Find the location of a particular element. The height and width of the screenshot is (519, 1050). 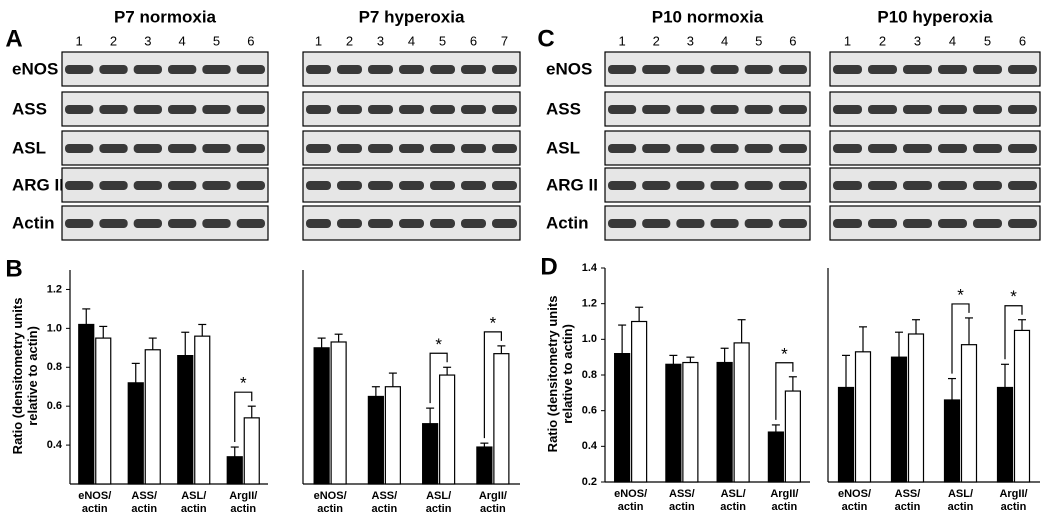

lane-number: 3 is located at coordinates (917, 40).